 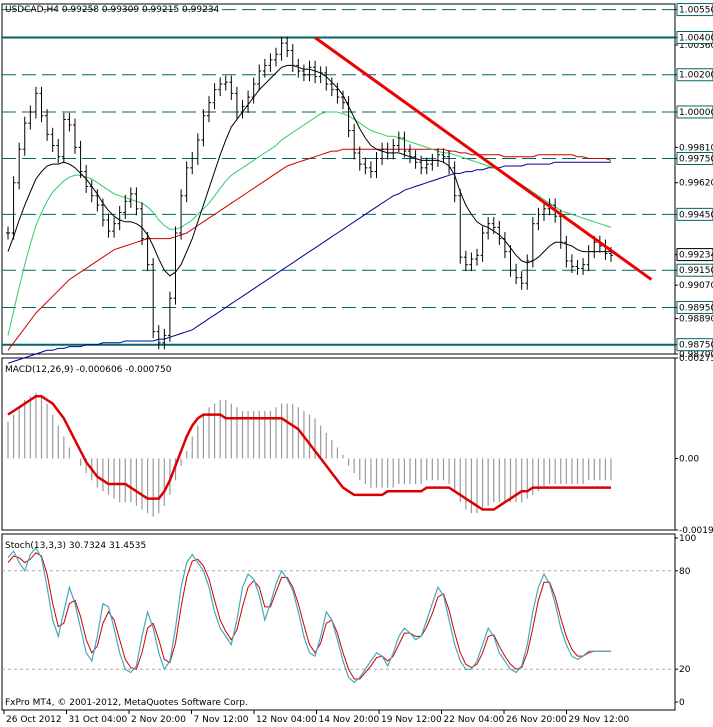 What do you see at coordinates (696, 320) in the screenshot?
I see `price-tick-label-13: 0.98890` at bounding box center [696, 320].